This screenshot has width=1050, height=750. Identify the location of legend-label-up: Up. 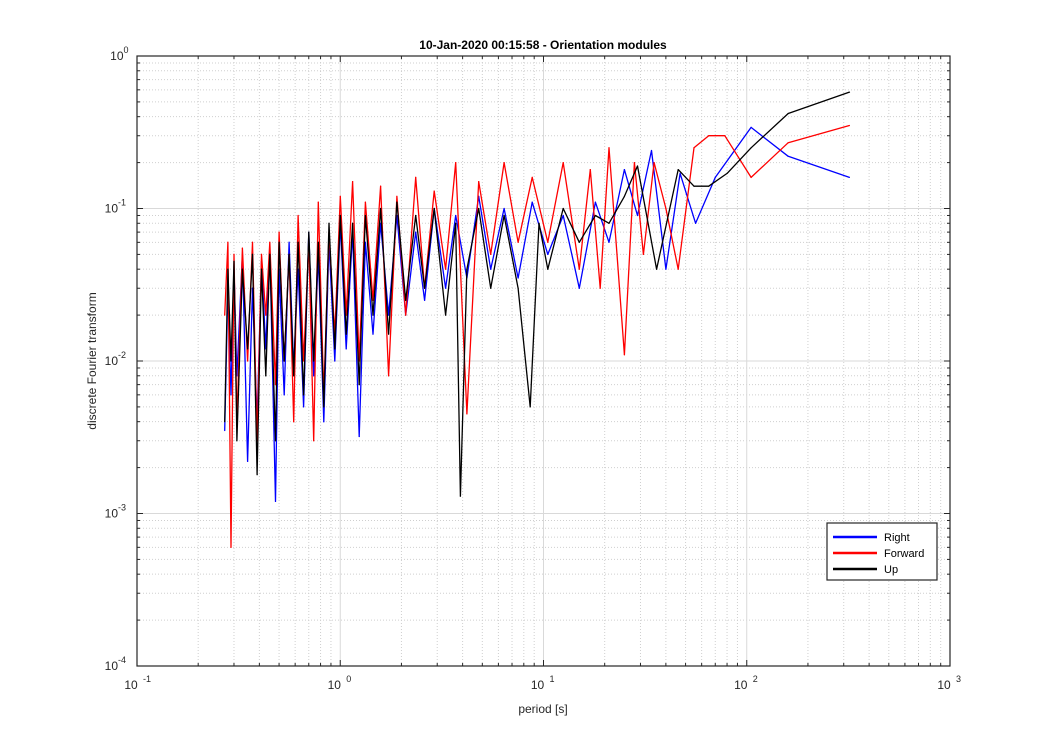
(891, 570).